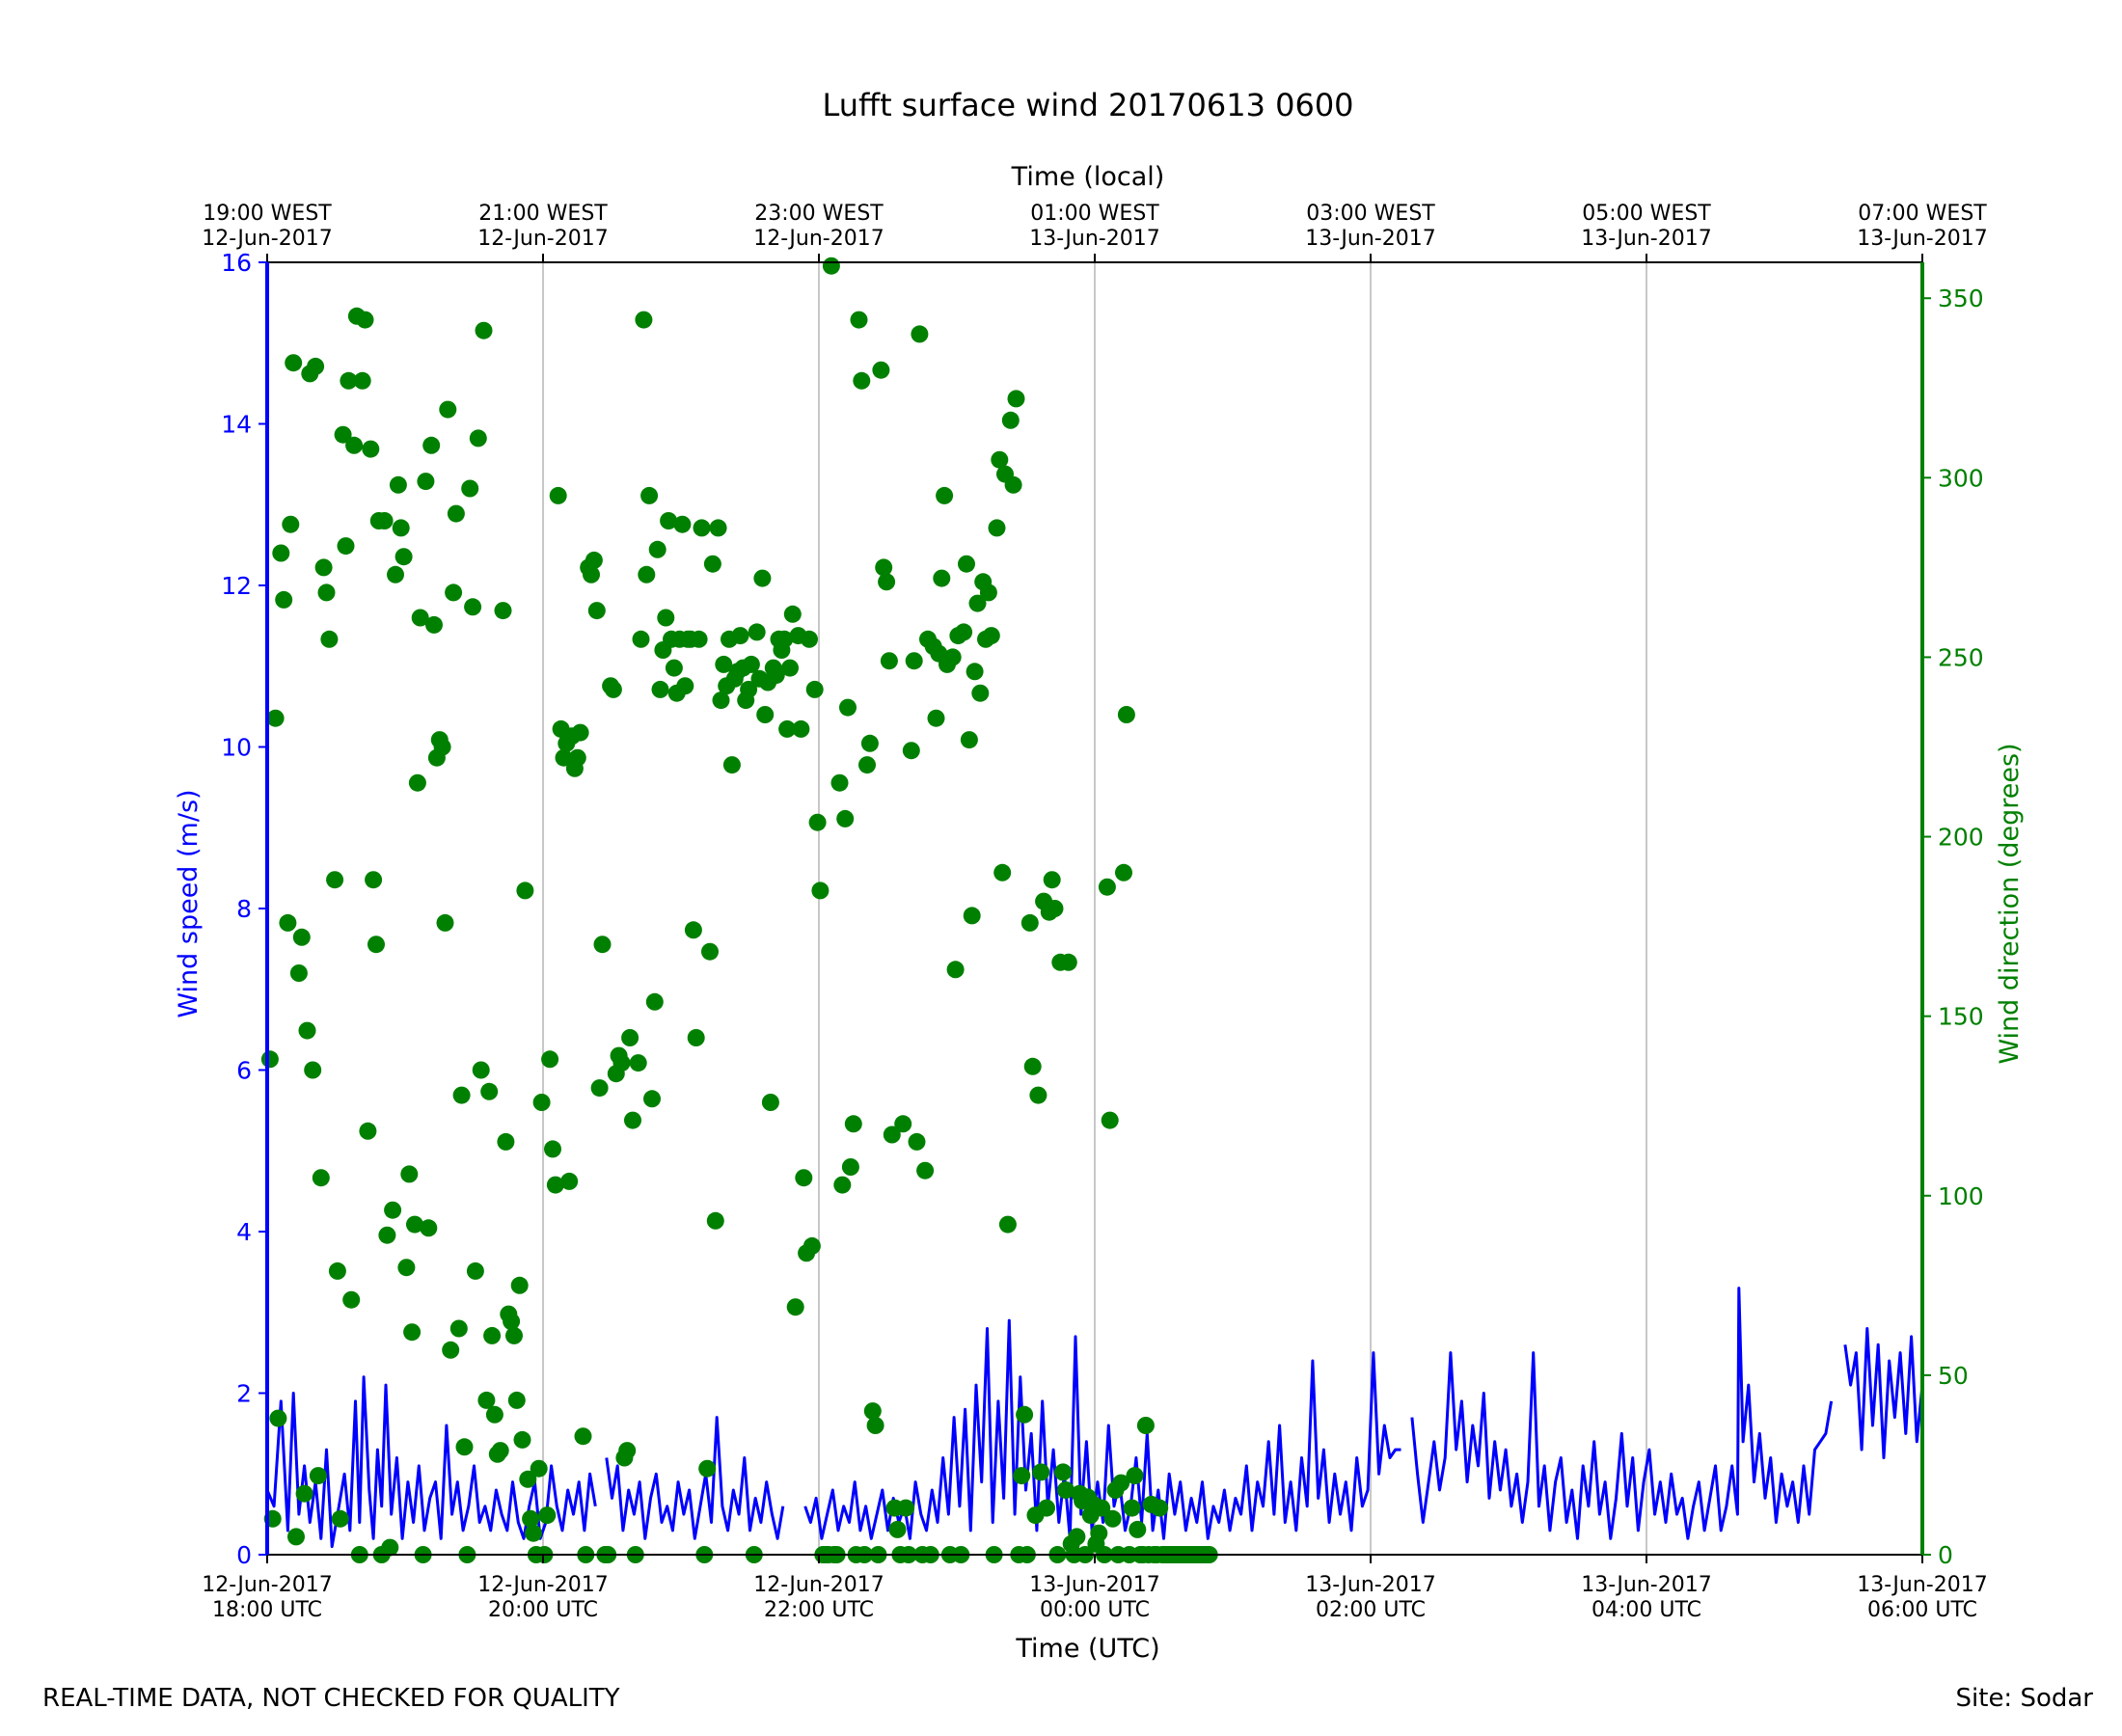 This screenshot has height=1736, width=2122. Describe the element at coordinates (1961, 298) in the screenshot. I see `right-tick-label: 350` at that location.